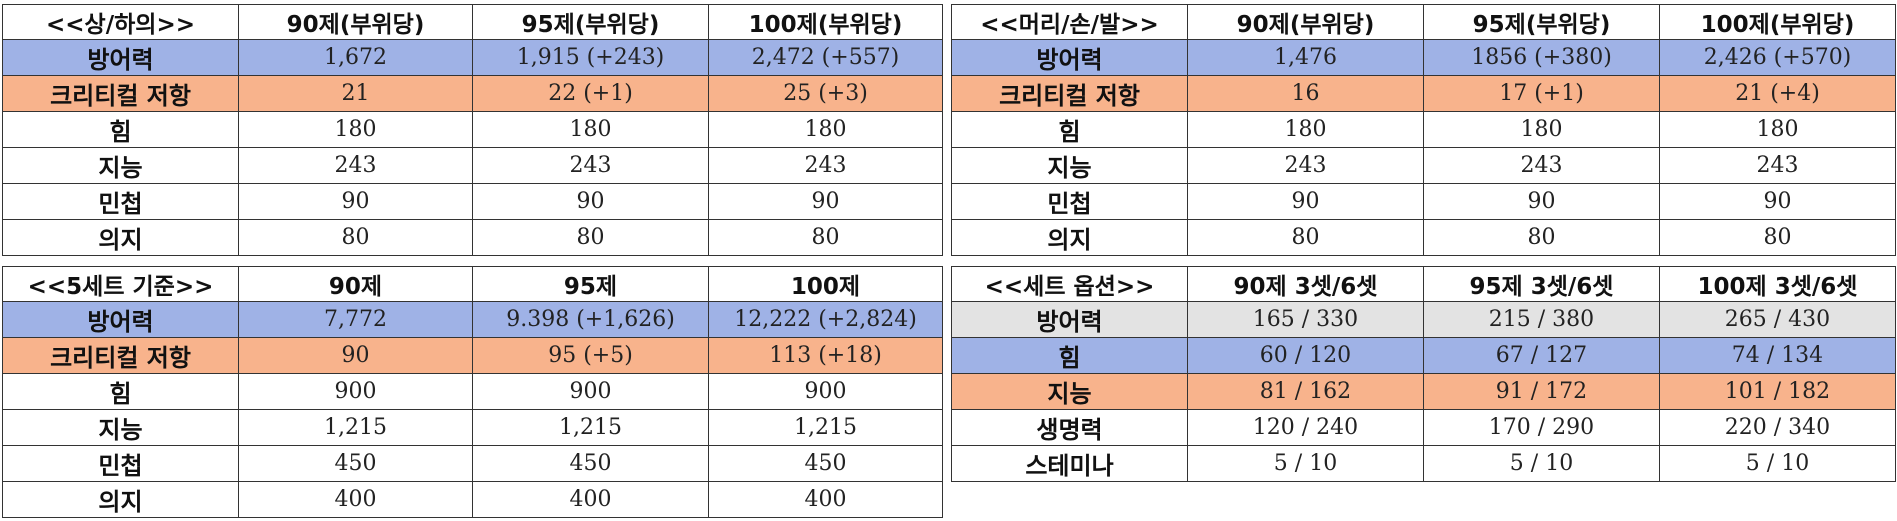 This screenshot has height=521, width=1897. I want to click on table-row: 크리티컬 저항 16 17 (+1) 21 (+4), so click(1423, 93).